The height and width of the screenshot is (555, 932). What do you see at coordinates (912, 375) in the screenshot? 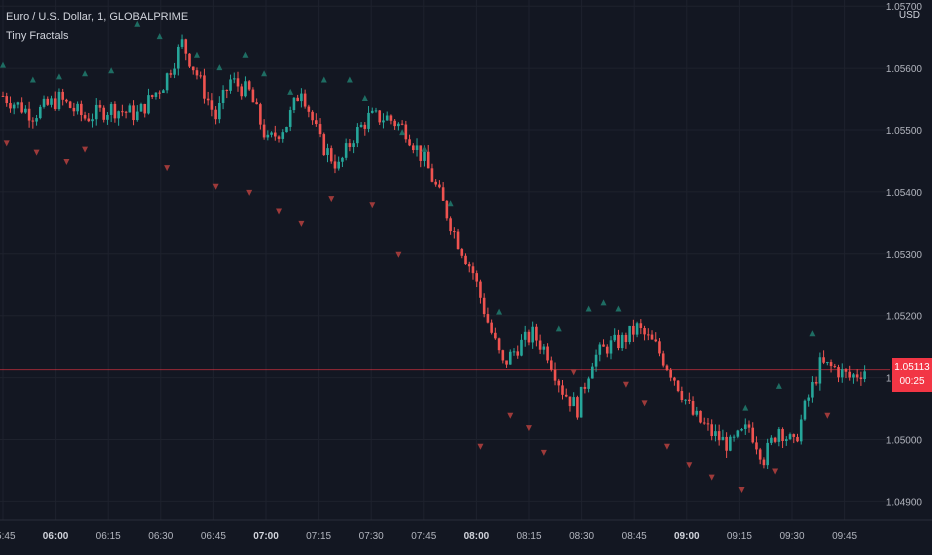
I see `last-price-badge: 1.05113 00:25` at bounding box center [912, 375].